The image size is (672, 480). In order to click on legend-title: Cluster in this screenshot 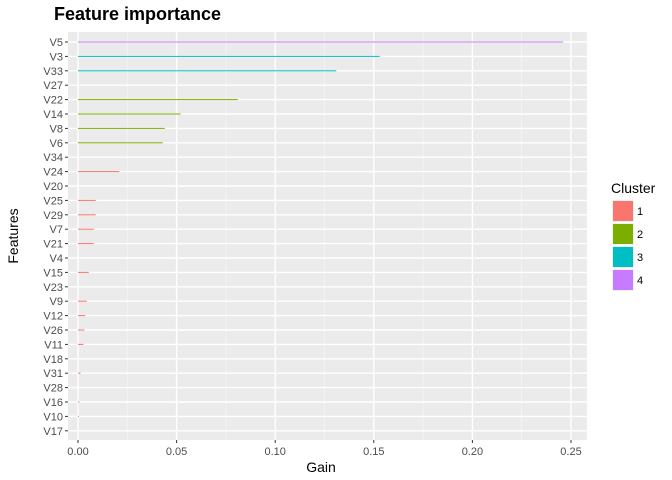, I will do `click(633, 188)`.